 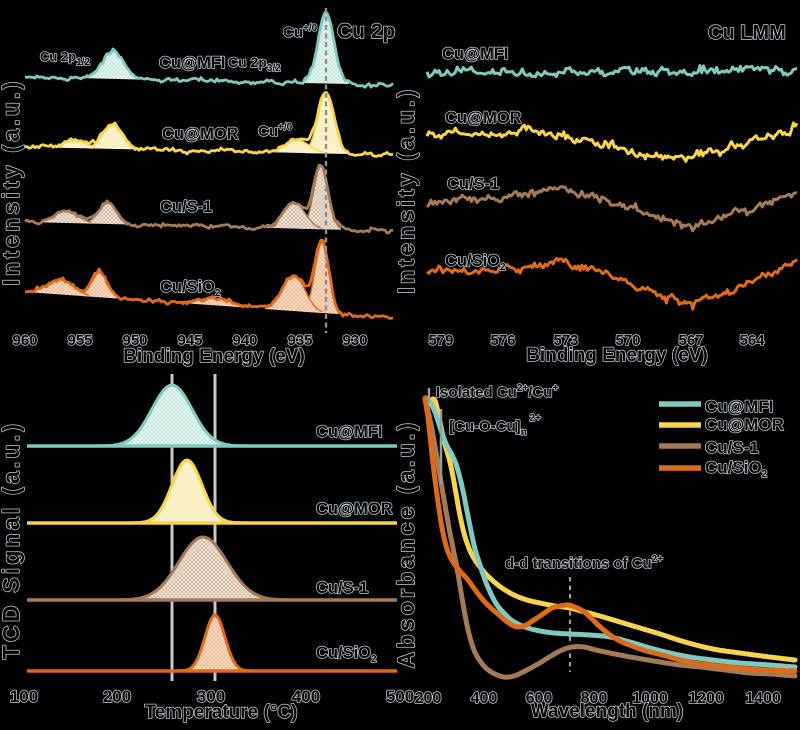 I want to click on svg-text: 935, so click(x=299, y=340).